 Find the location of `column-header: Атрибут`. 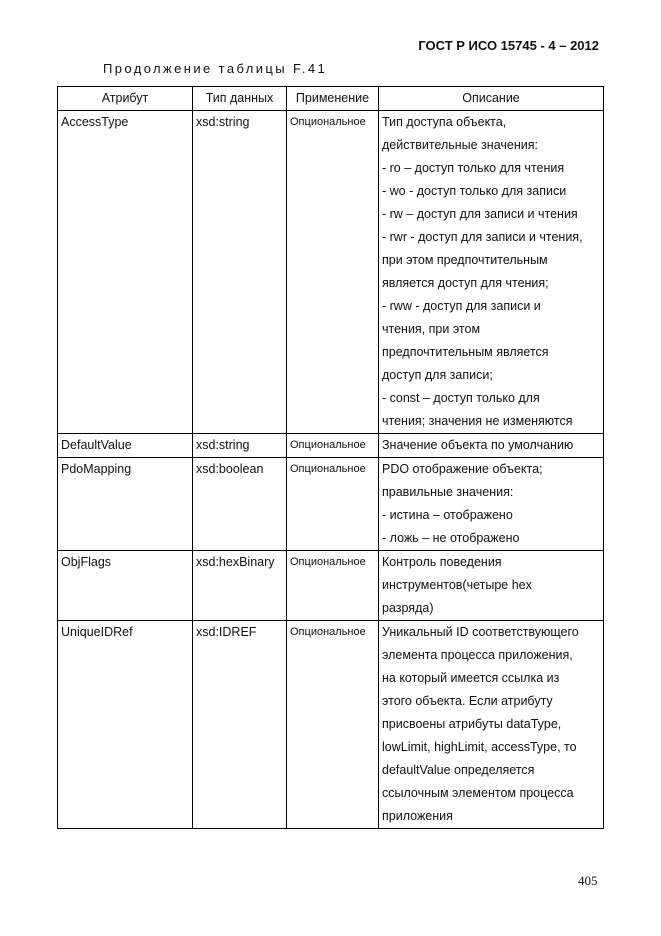

column-header: Атрибут is located at coordinates (125, 98).